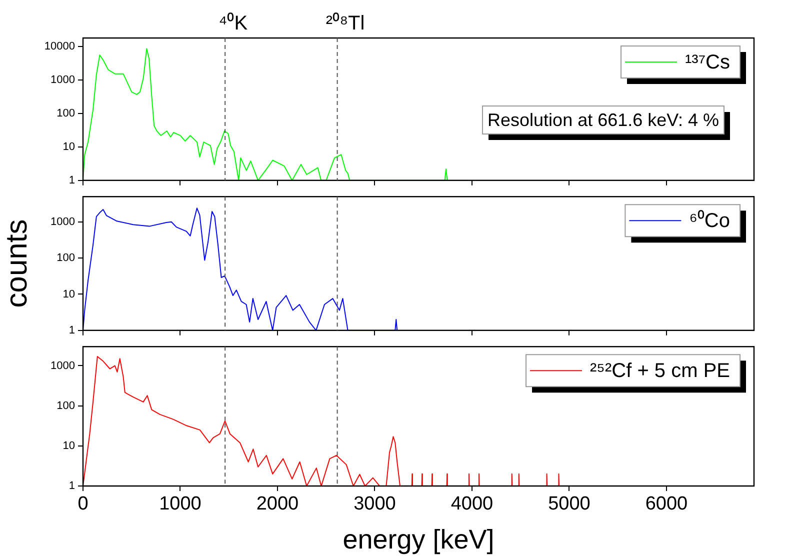  Describe the element at coordinates (418, 539) in the screenshot. I see `x-axis-title: energy [keV]` at that location.